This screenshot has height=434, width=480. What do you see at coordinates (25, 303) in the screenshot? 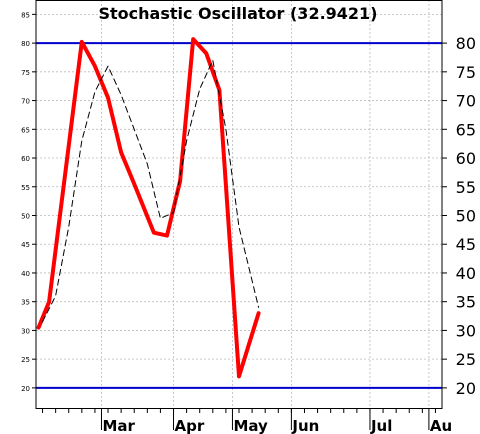
I see `y-tick-label-left: 35` at bounding box center [25, 303].